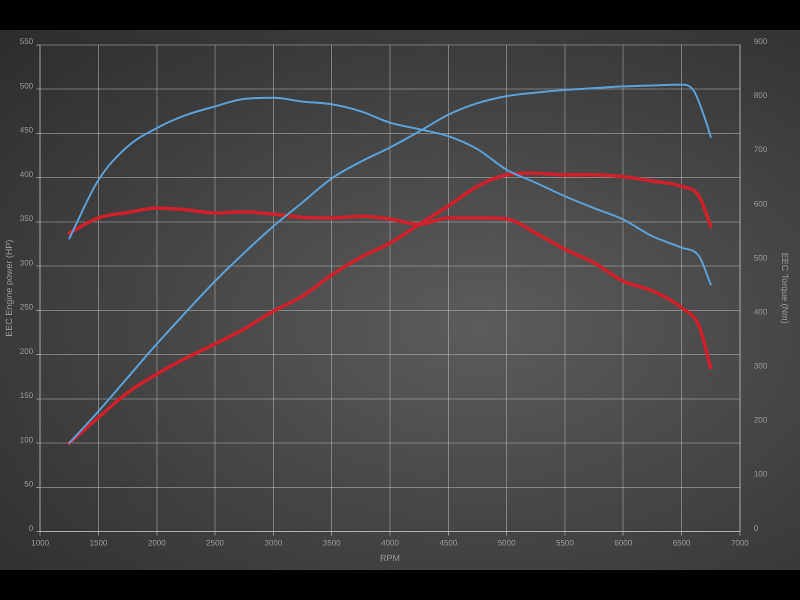 This screenshot has height=600, width=800. What do you see at coordinates (27, 351) in the screenshot?
I see `y-tick-label: 200` at bounding box center [27, 351].